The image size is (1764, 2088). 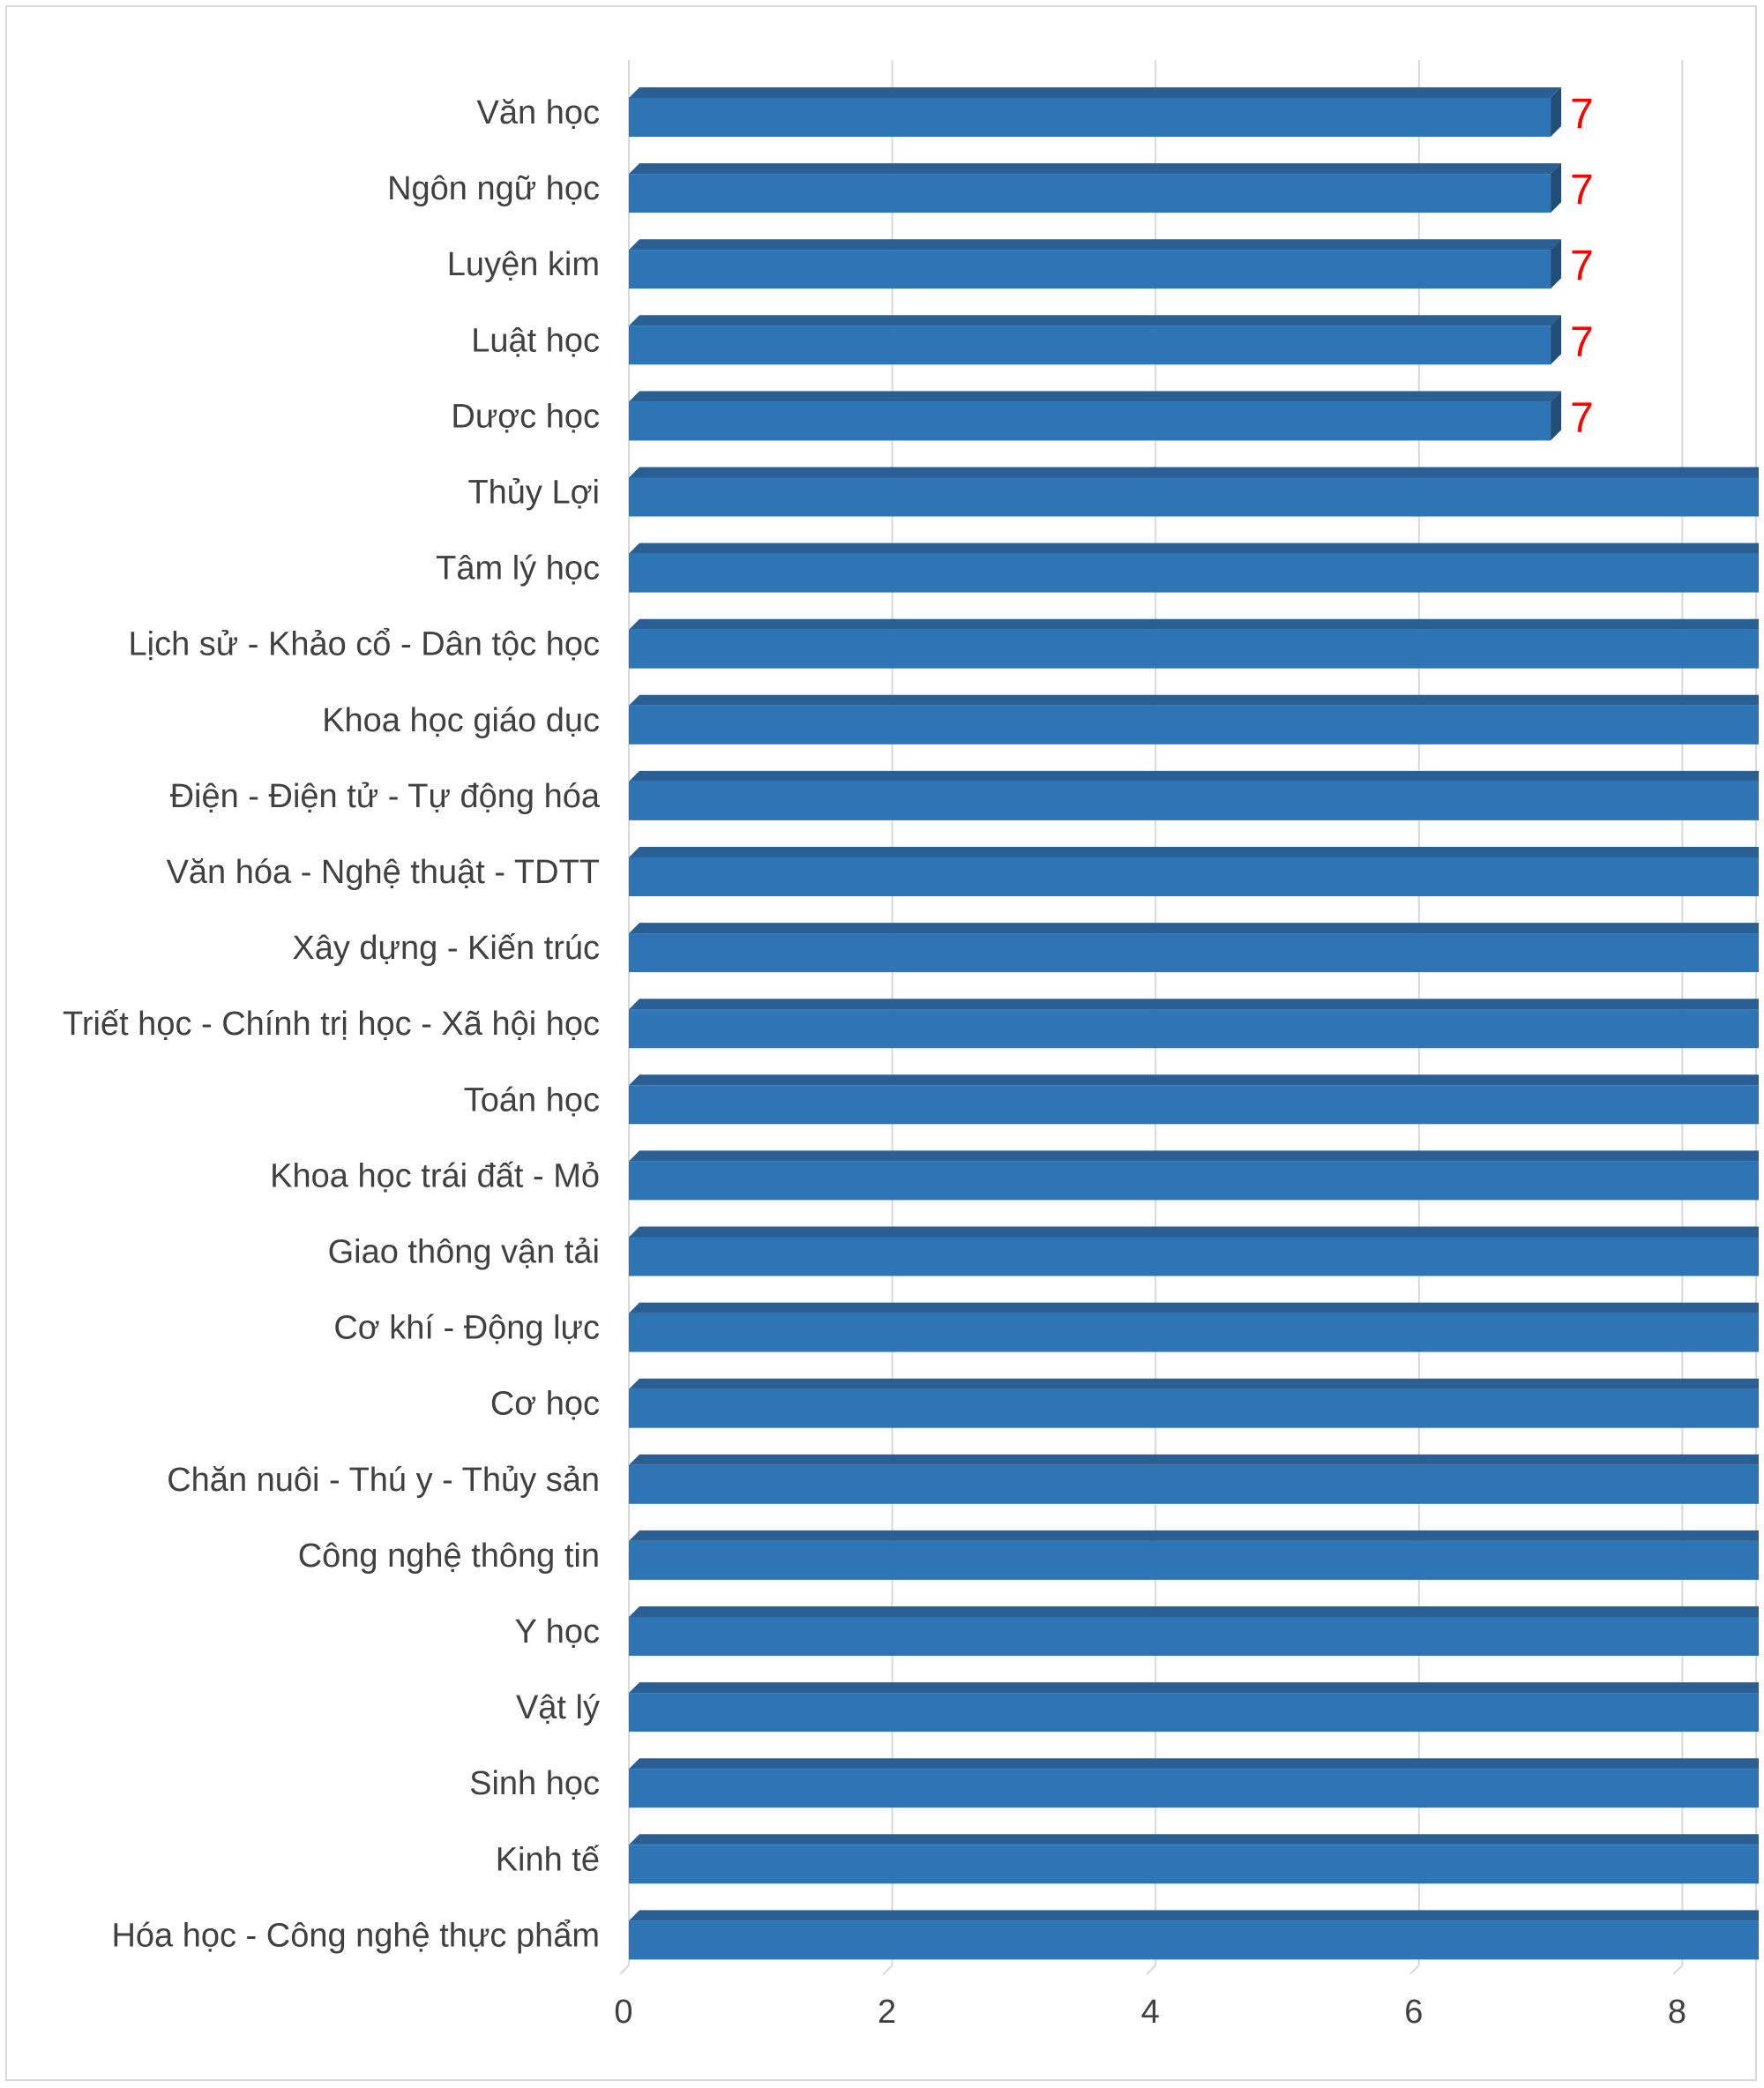 I want to click on category-label: Điện - Điện tử - Tự động hóa, so click(x=385, y=796).